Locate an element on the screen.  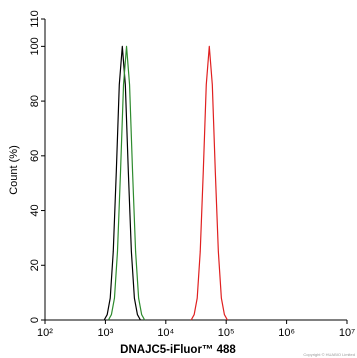
y-tick-label: 100 is located at coordinates (35, 46).